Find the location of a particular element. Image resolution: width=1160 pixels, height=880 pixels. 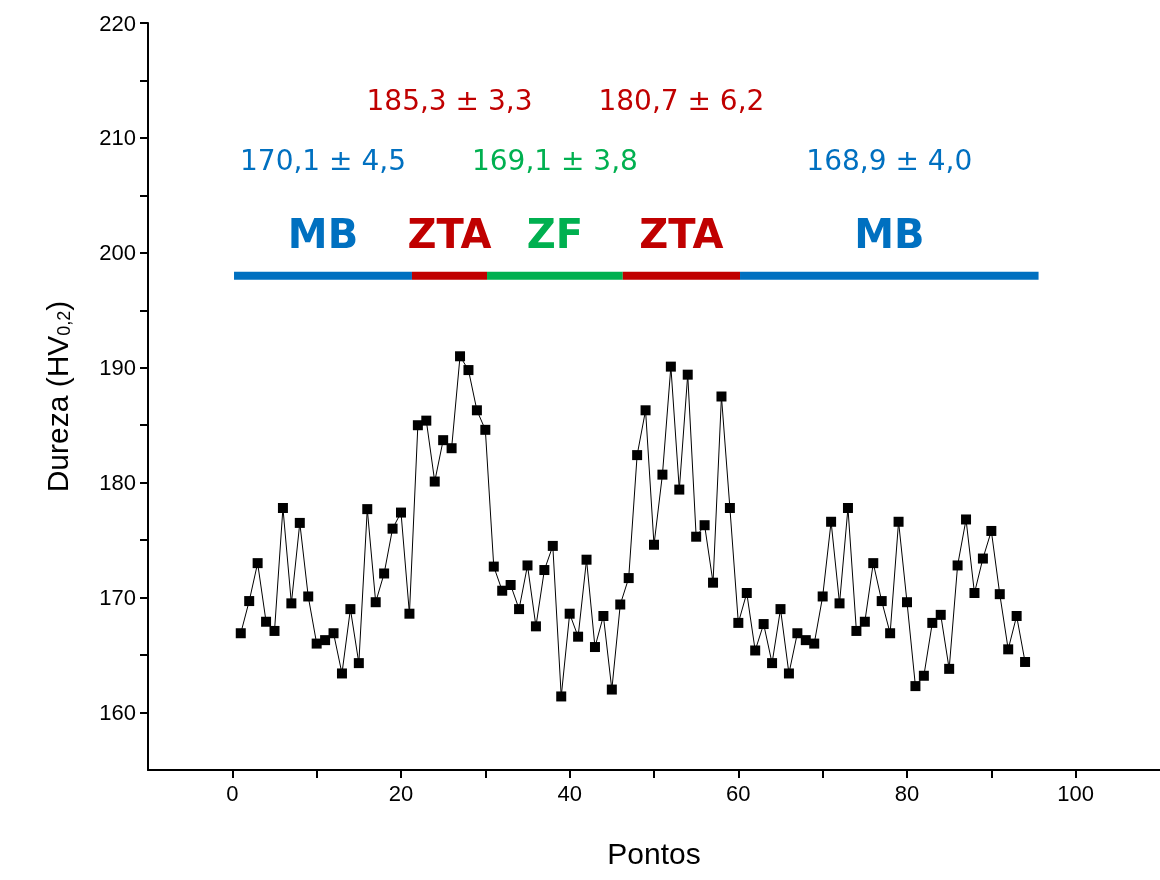

y-tick-label: 170 is located at coordinates (117, 598).